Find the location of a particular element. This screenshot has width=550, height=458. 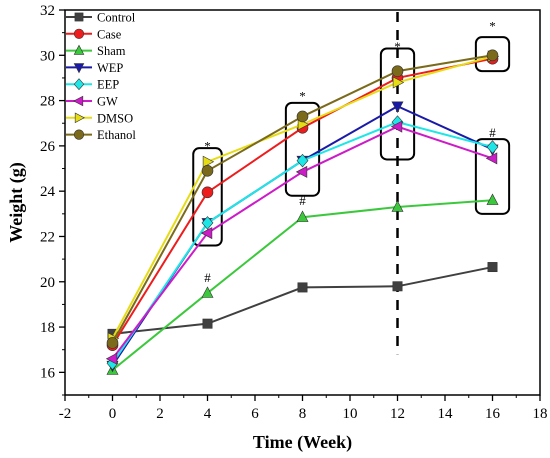

y-axis: 16 18 20 22 24 26 28 30 32 is located at coordinates (52, 199).